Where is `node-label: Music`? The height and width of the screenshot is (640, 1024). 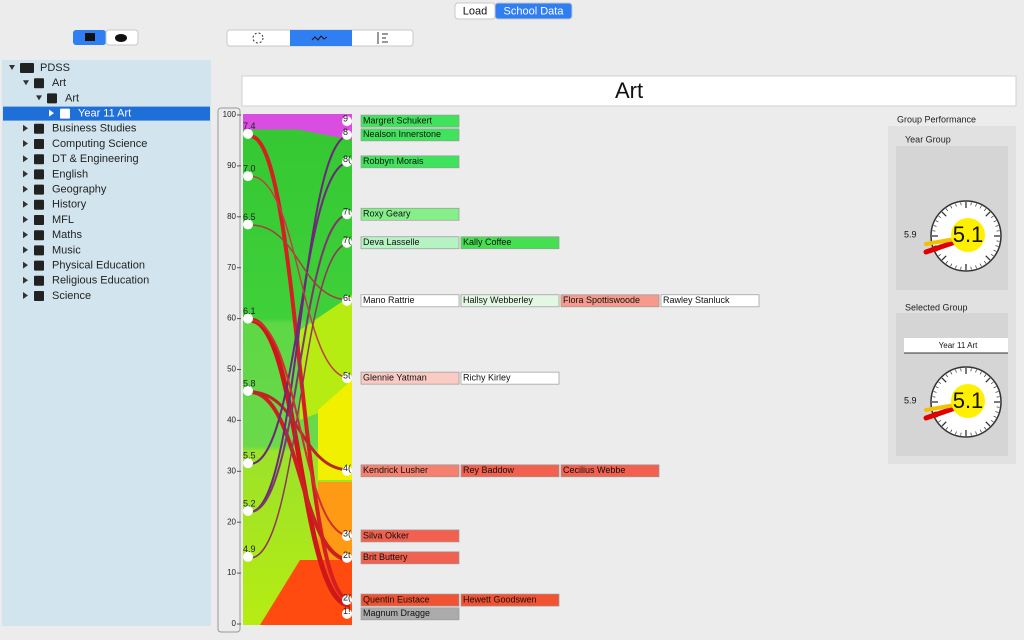
node-label: Music is located at coordinates (66, 250).